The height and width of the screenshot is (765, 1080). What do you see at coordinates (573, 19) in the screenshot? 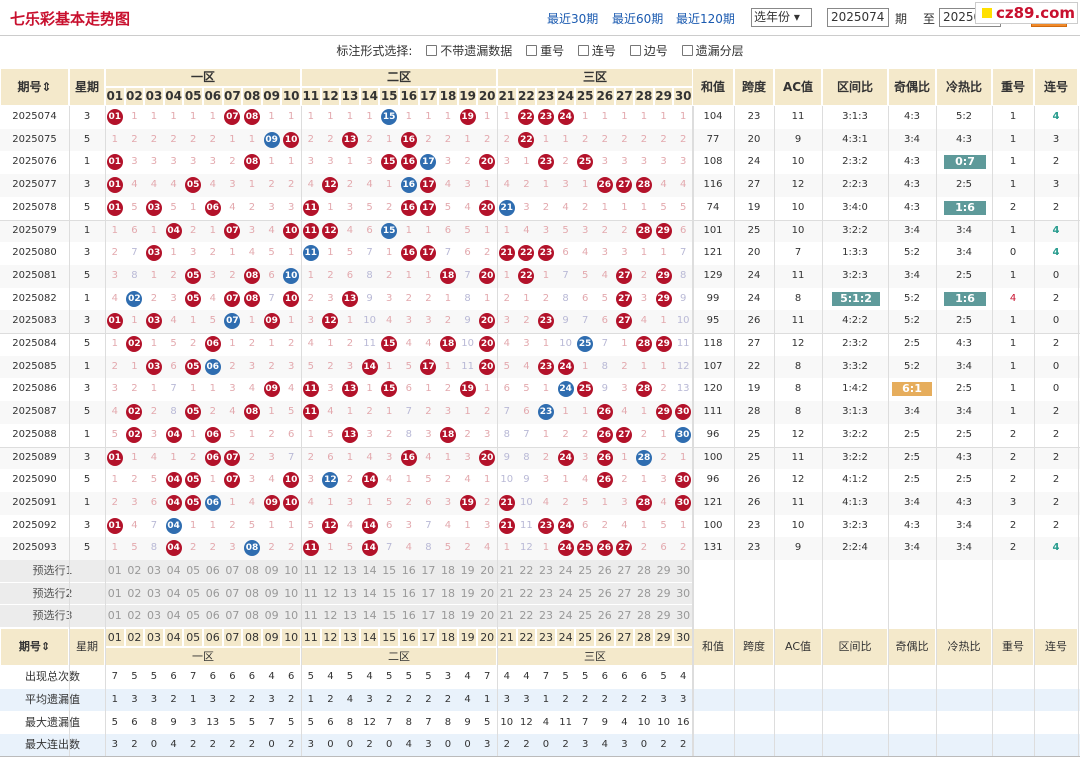
I see `link-last-30: 最近30期` at bounding box center [573, 19].